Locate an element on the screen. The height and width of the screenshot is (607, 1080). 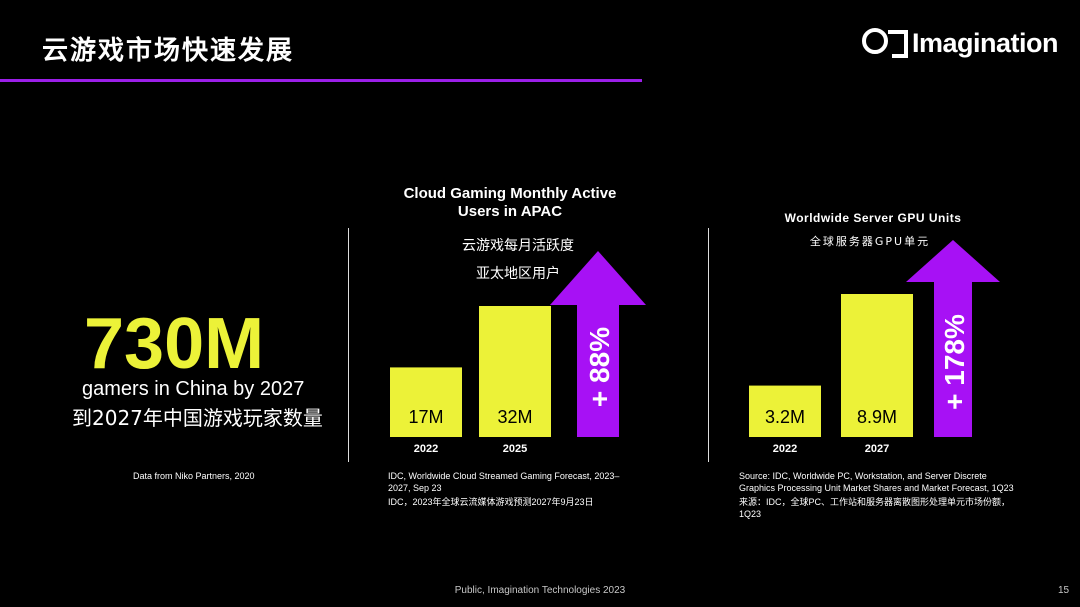
stat-source: Data from Niko Partners, 2020 is located at coordinates (194, 476).